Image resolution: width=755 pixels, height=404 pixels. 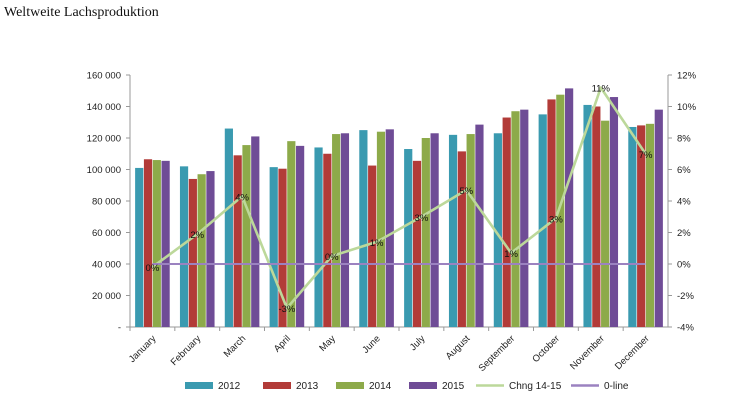 I want to click on x-tick-label: January, so click(x=143, y=349).